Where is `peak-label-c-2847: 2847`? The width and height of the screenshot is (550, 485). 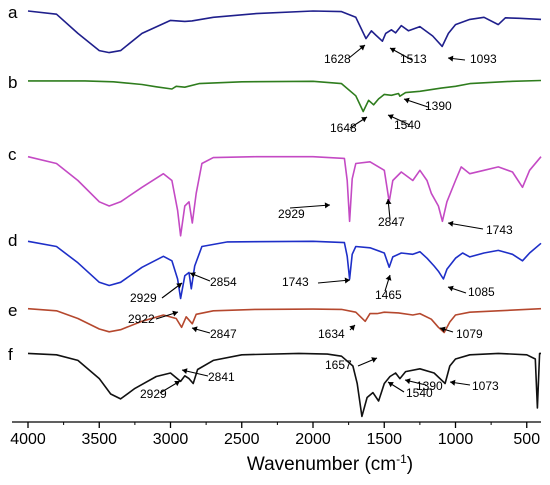
peak-label-c-2847: 2847 is located at coordinates (391, 222).